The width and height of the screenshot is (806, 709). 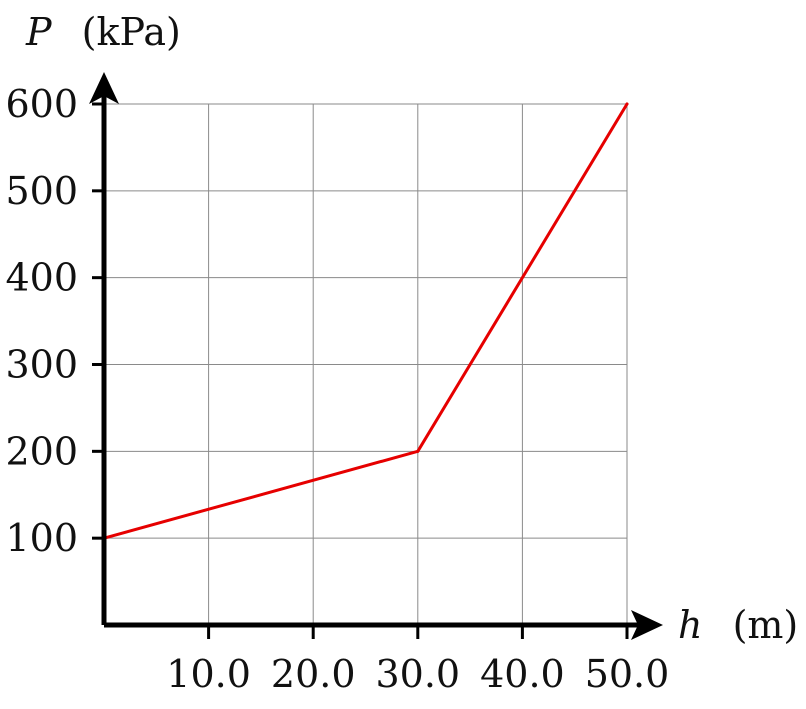 What do you see at coordinates (647, 625) in the screenshot?
I see `x-axis-arrow-icon` at bounding box center [647, 625].